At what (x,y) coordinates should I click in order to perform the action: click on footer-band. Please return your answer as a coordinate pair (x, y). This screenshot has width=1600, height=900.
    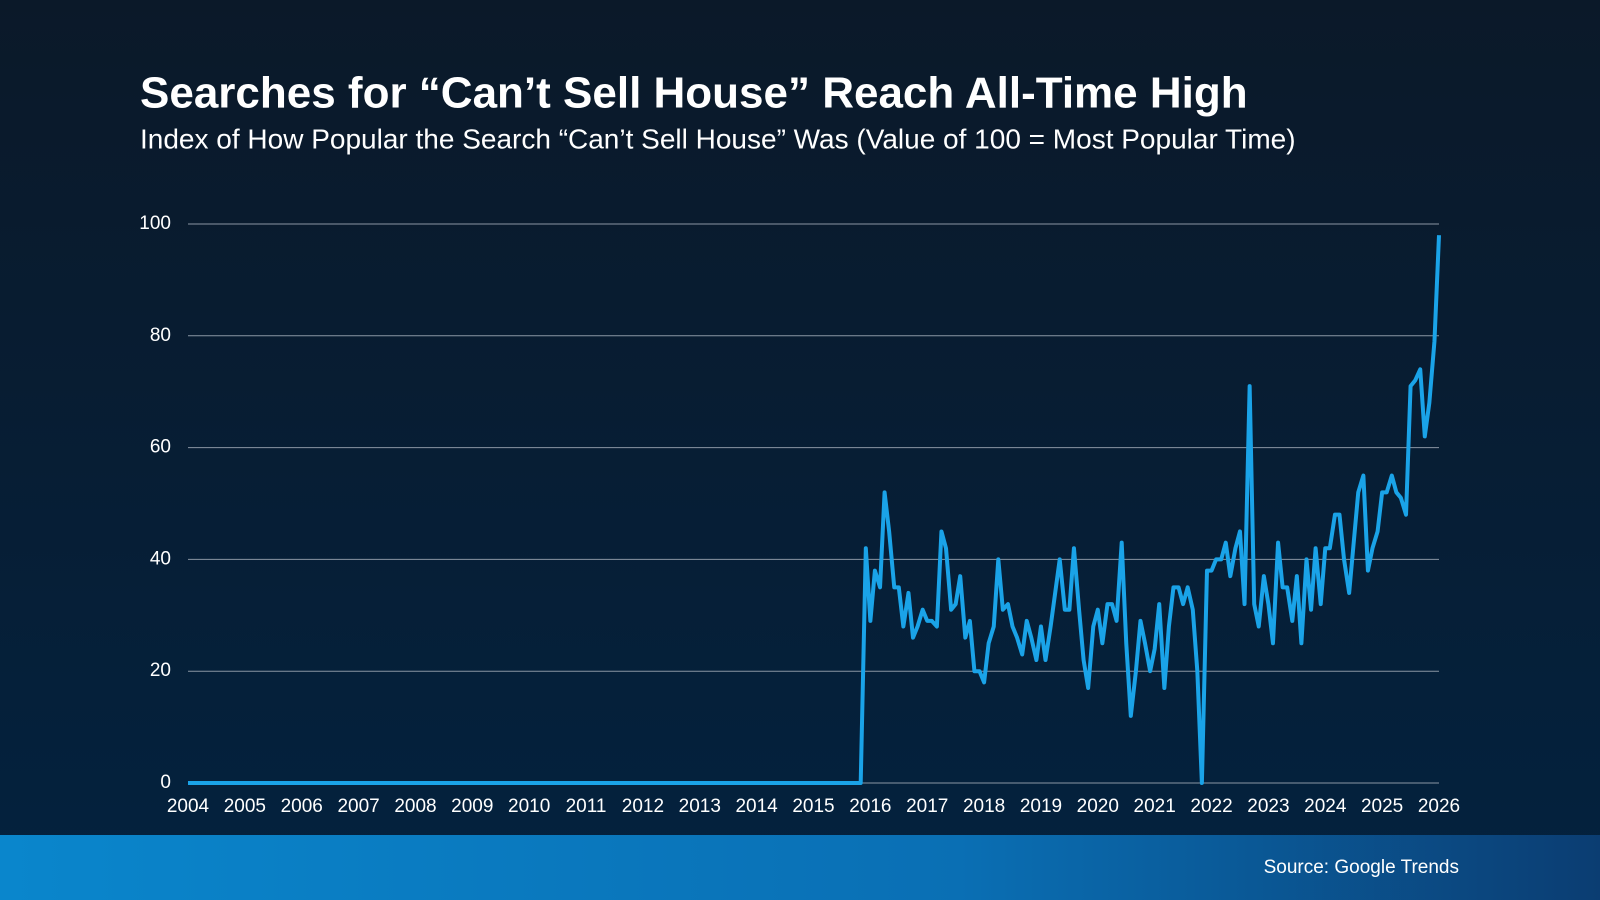
    Looking at the image, I should click on (800, 867).